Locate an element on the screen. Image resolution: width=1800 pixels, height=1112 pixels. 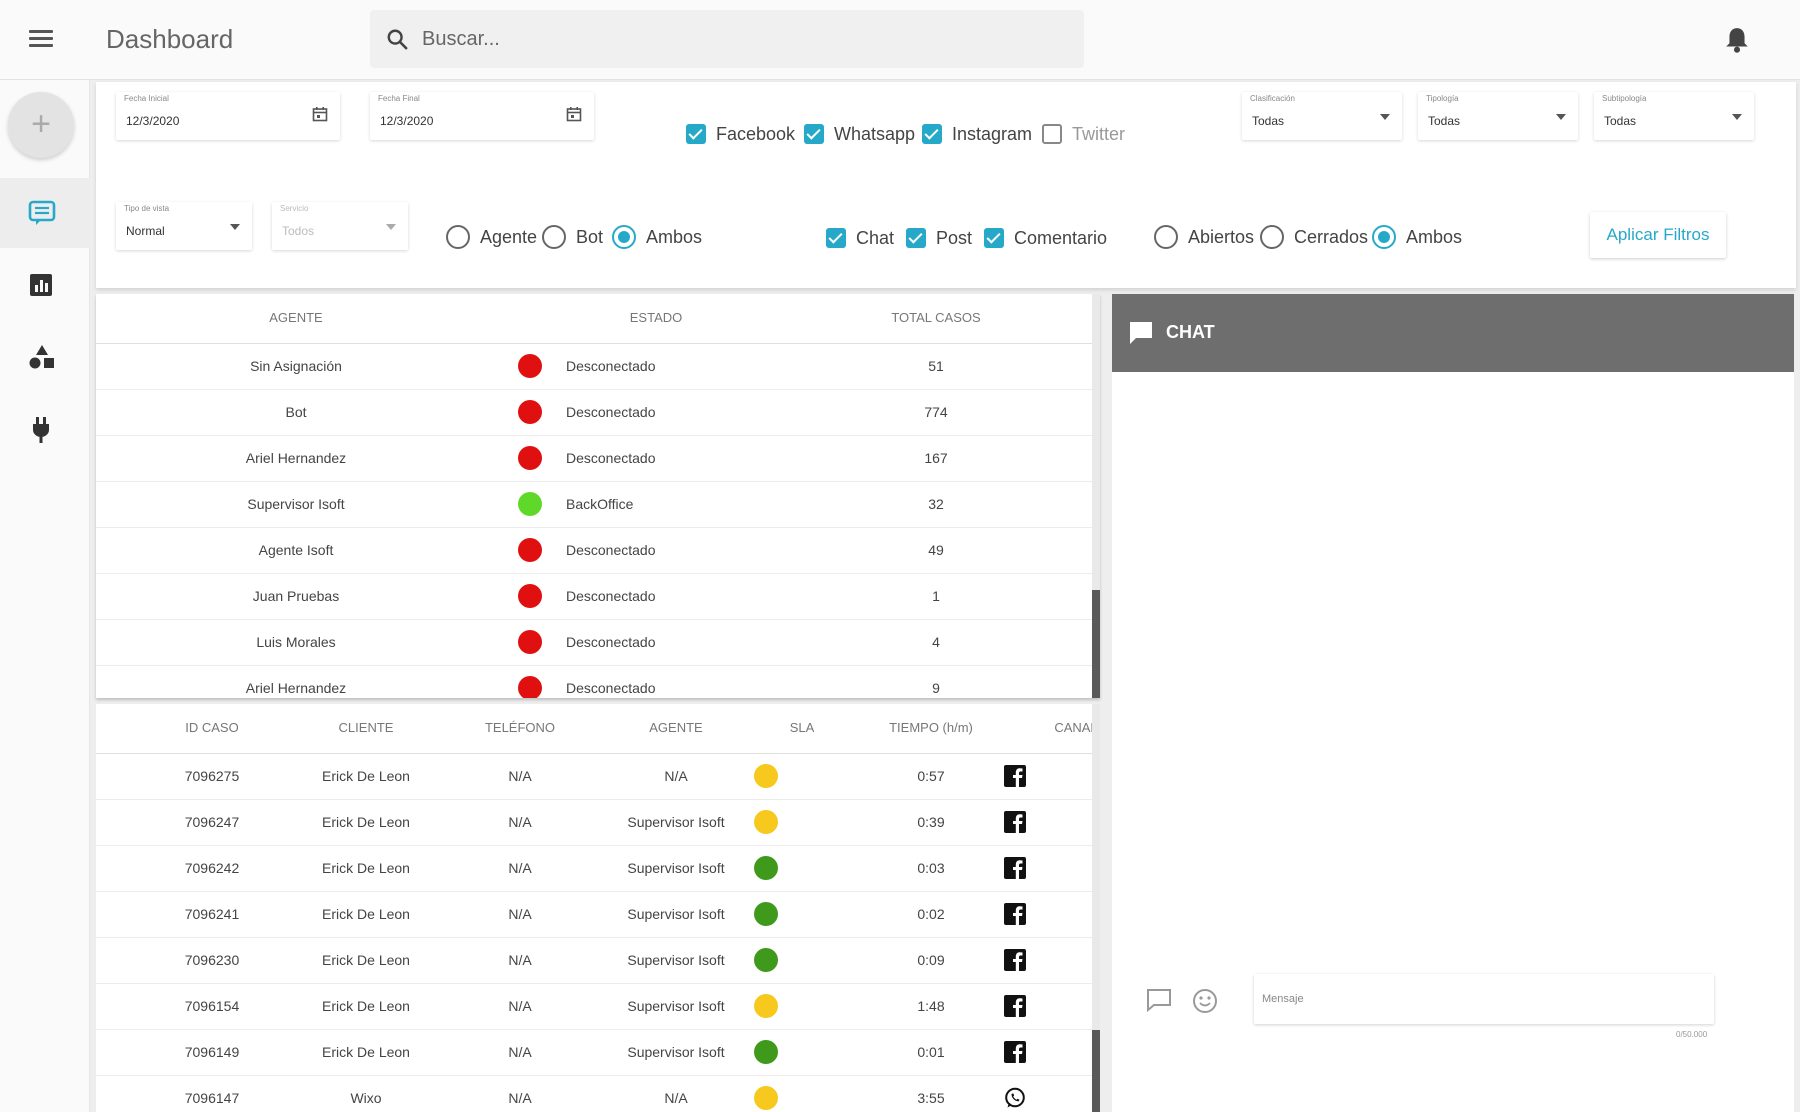
table-row: Juan Pruebas Desconectado 1 is located at coordinates (594, 597).